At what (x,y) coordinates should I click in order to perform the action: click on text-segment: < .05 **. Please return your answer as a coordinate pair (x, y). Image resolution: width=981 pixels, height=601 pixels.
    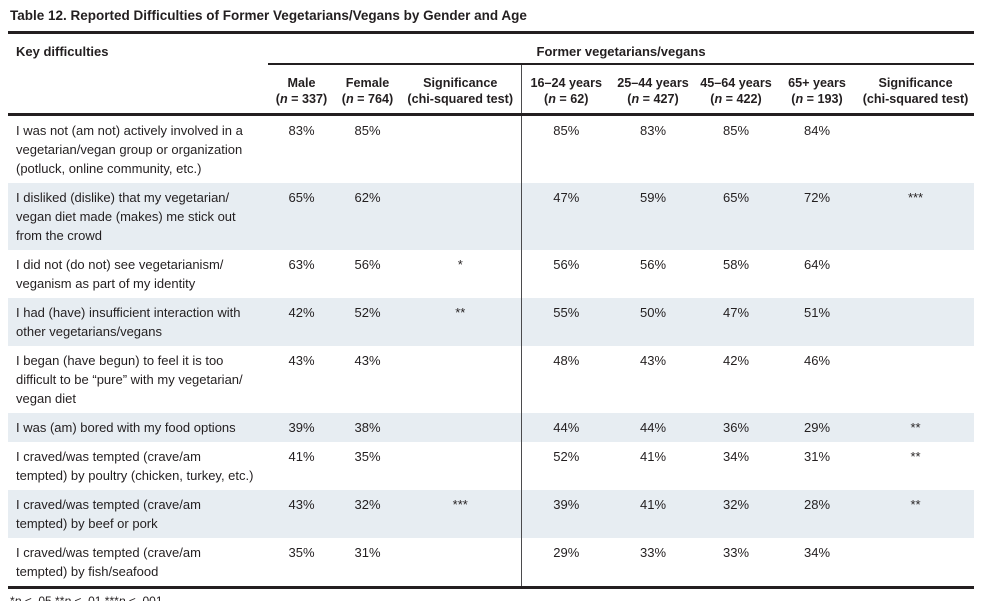
    Looking at the image, I should click on (43, 597).